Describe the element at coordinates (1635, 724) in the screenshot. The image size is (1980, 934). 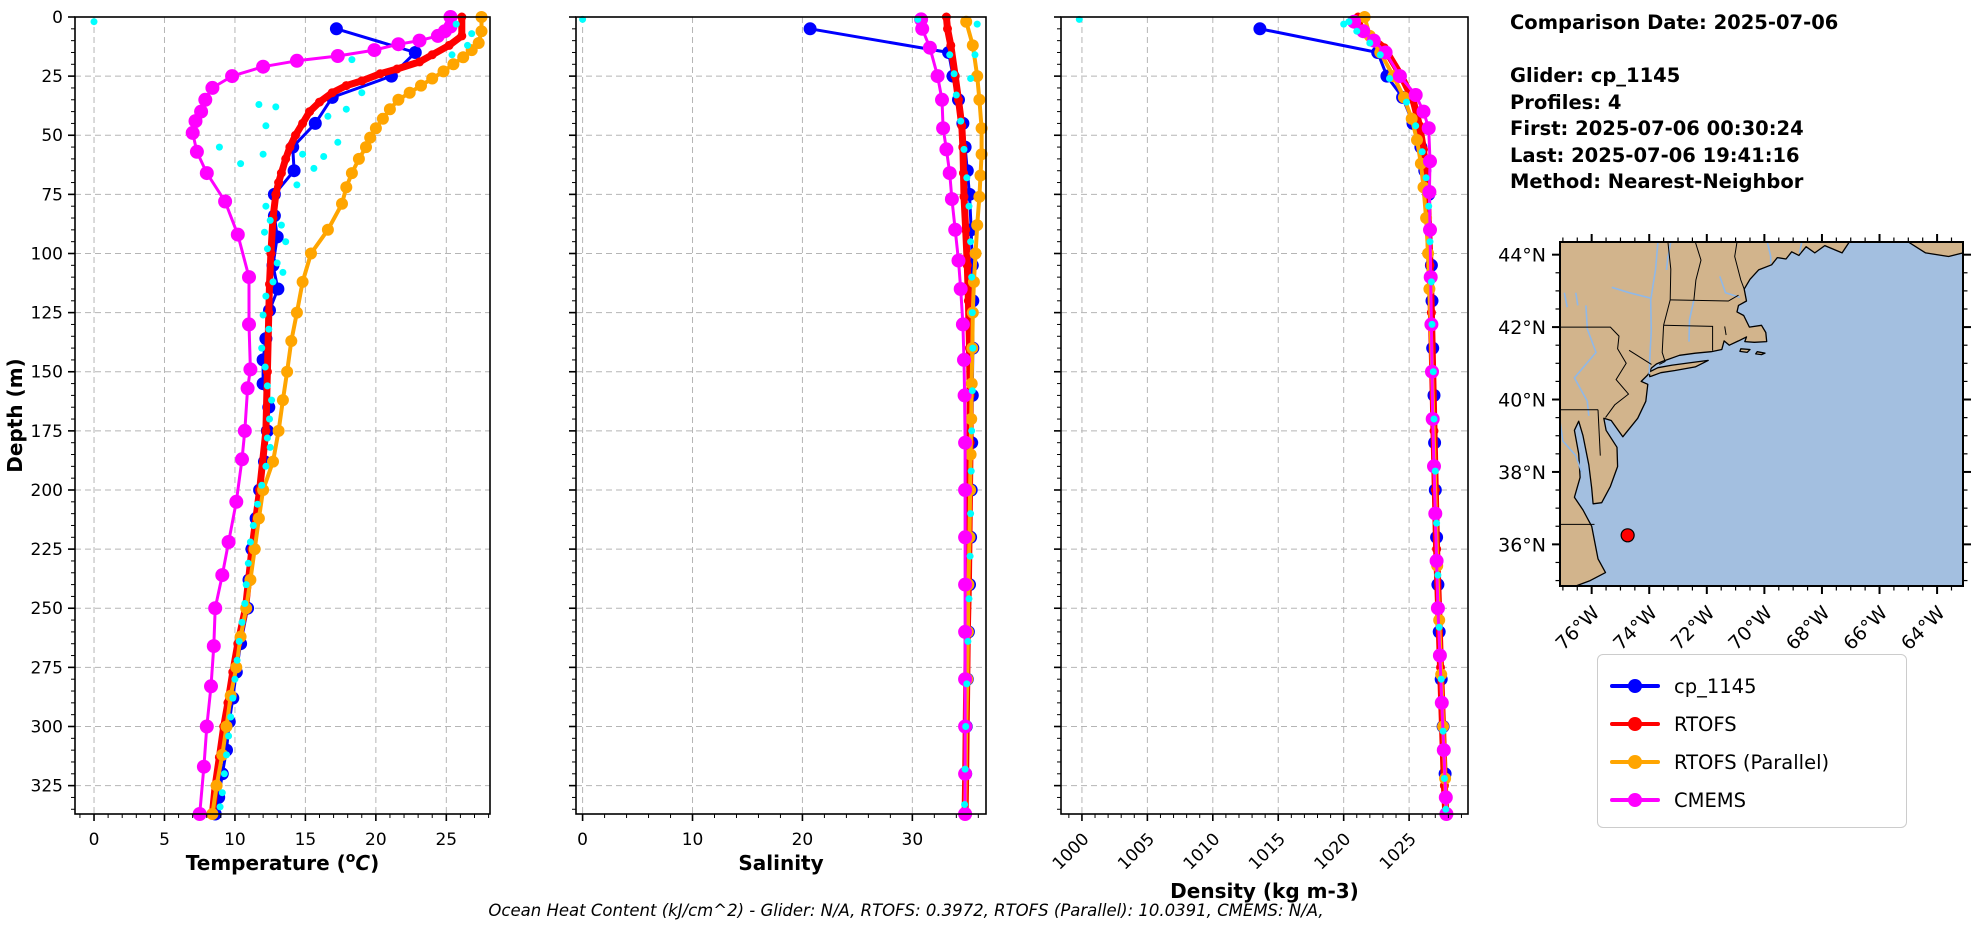
I see `legend-swatch-rtofs` at that location.